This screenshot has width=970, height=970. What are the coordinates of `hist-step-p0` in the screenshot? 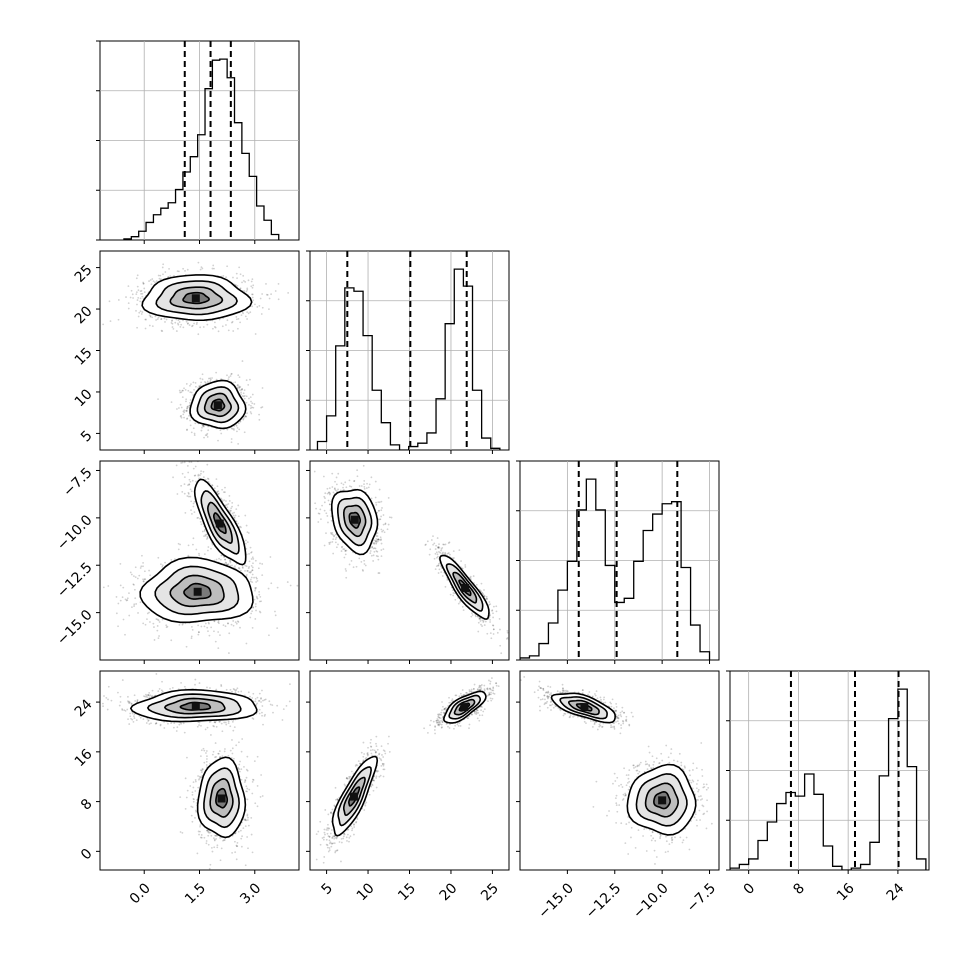 It's located at (201, 149).